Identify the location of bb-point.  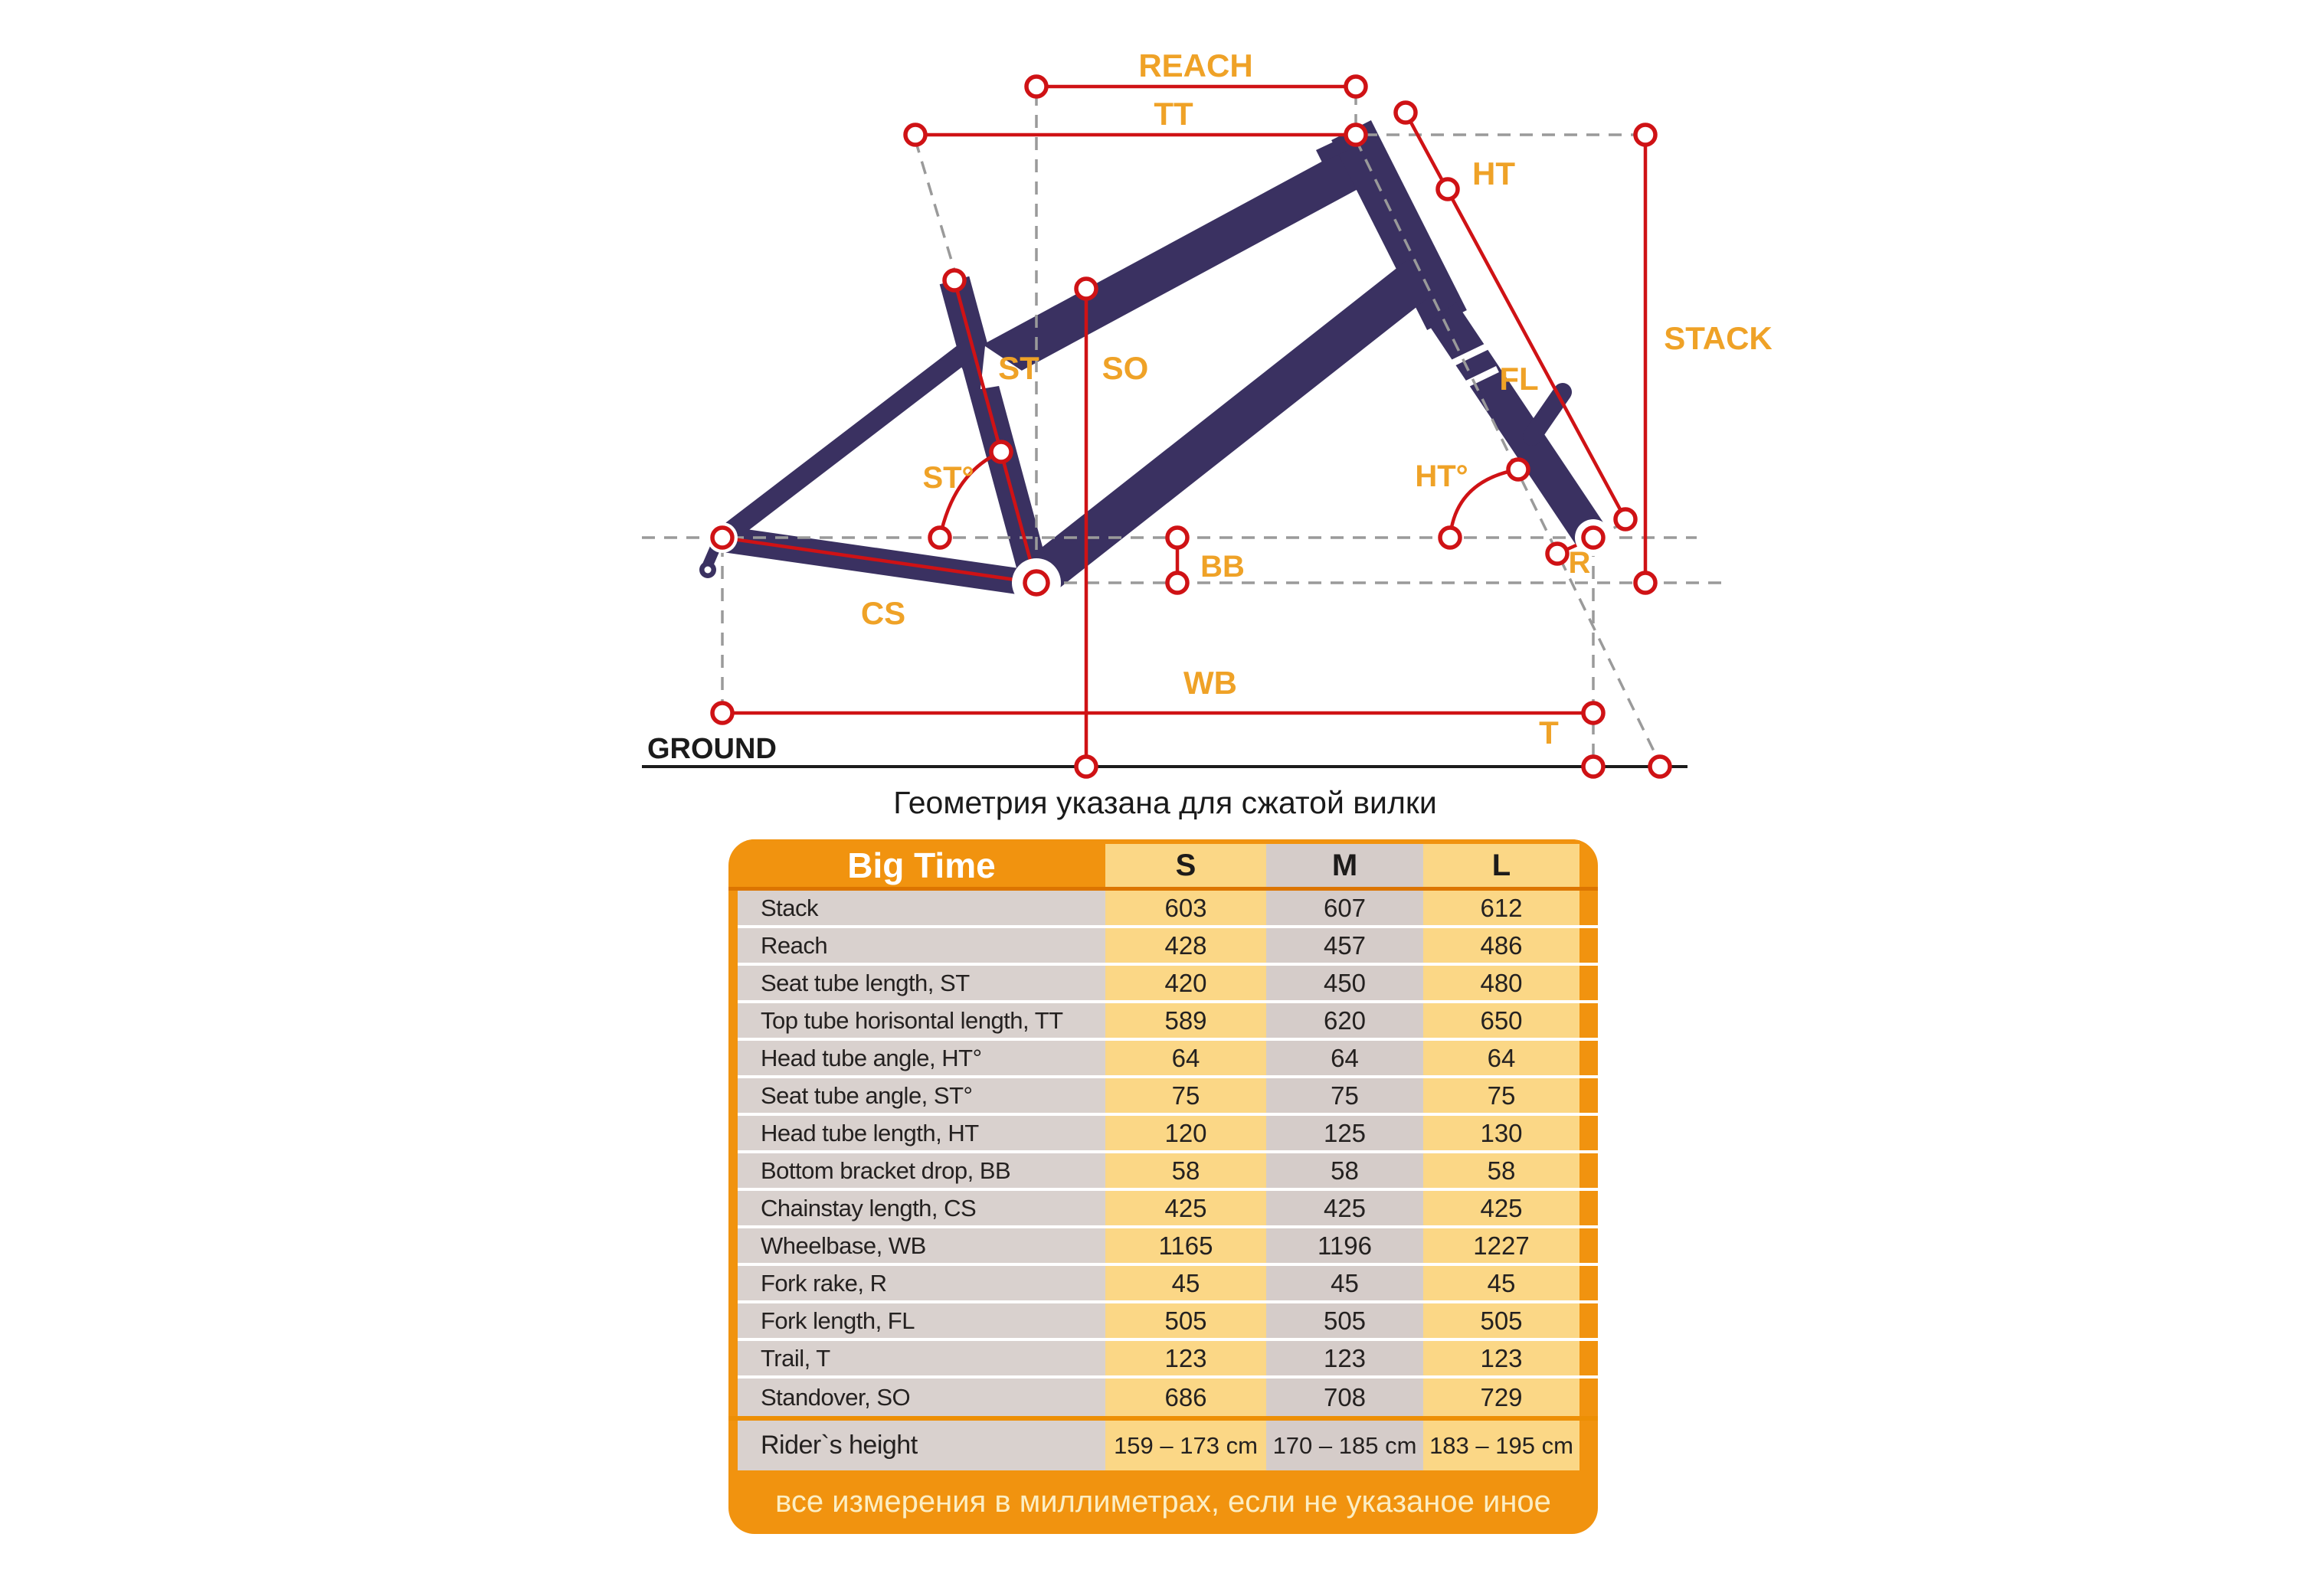
(1036, 583).